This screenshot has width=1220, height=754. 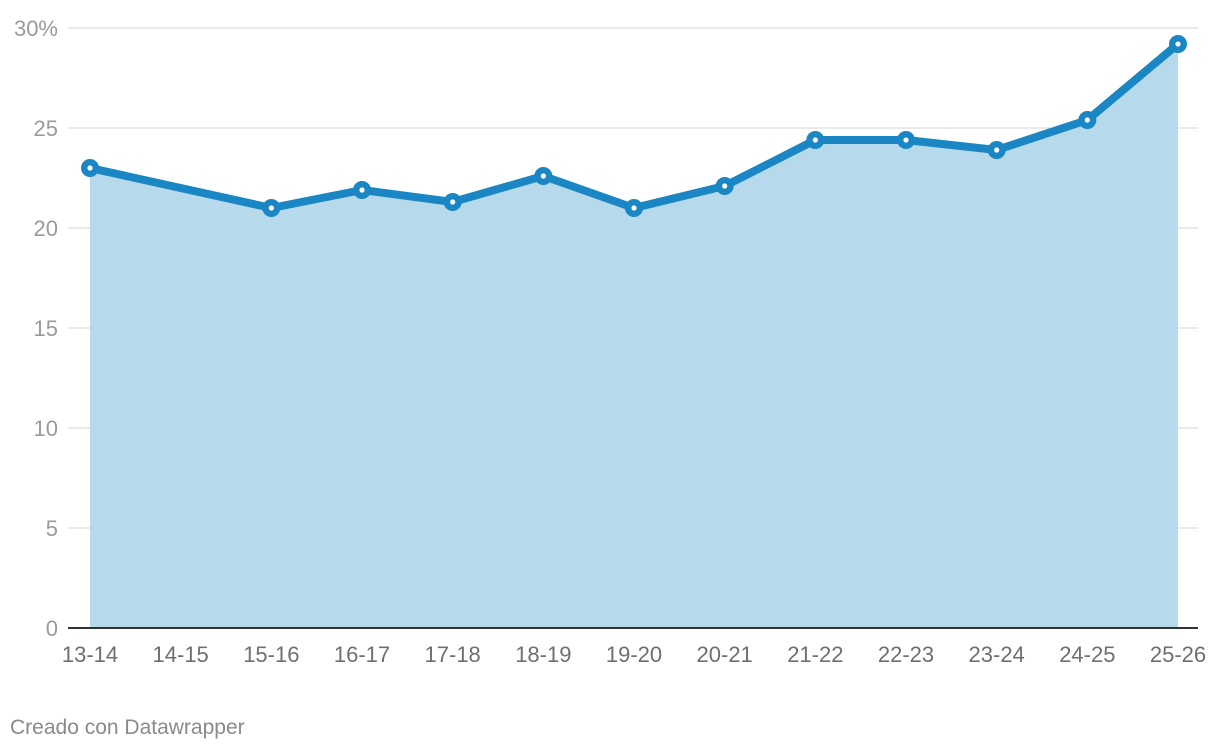 I want to click on x-tick-label: 20-21, so click(x=725, y=654).